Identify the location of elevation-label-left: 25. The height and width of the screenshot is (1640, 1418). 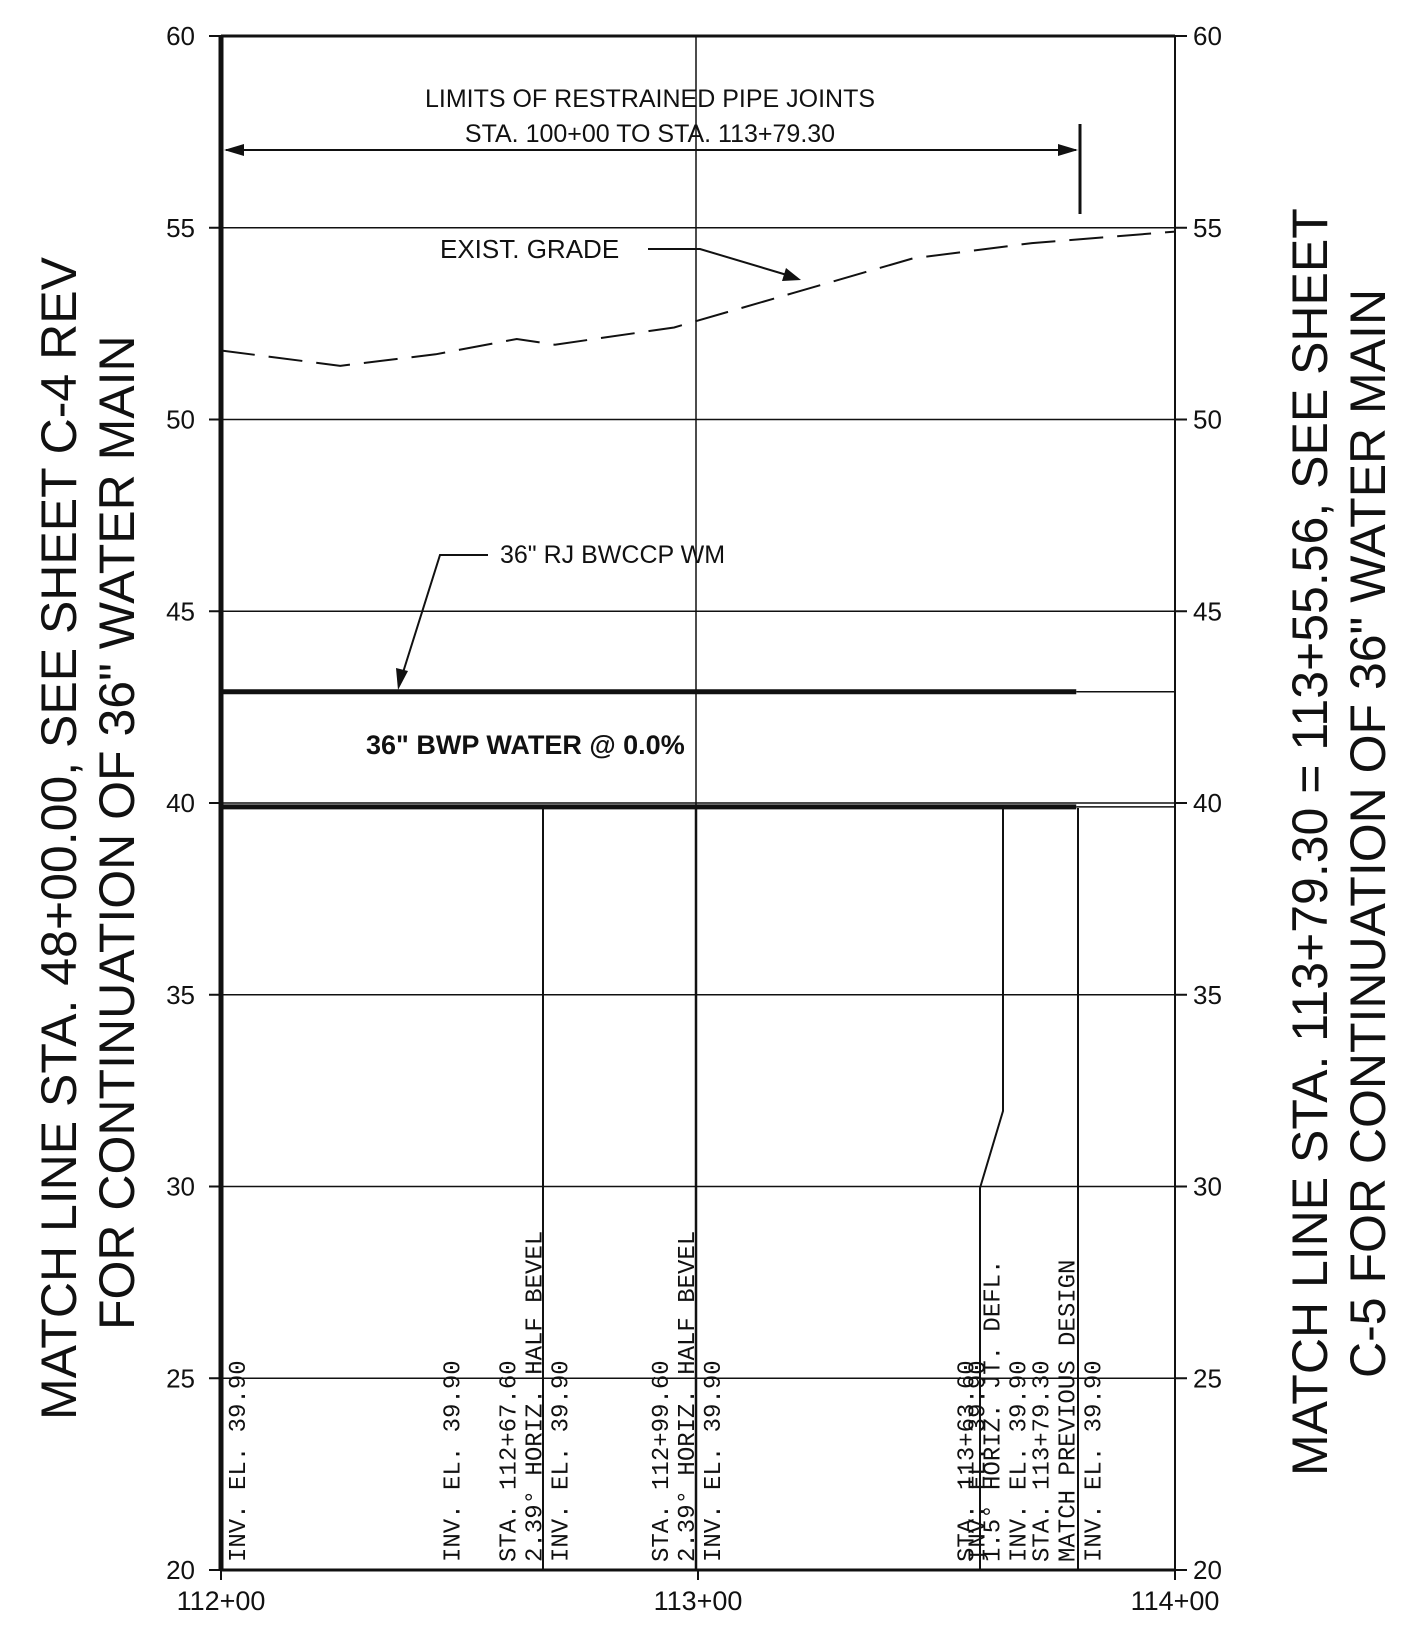
(180, 1378).